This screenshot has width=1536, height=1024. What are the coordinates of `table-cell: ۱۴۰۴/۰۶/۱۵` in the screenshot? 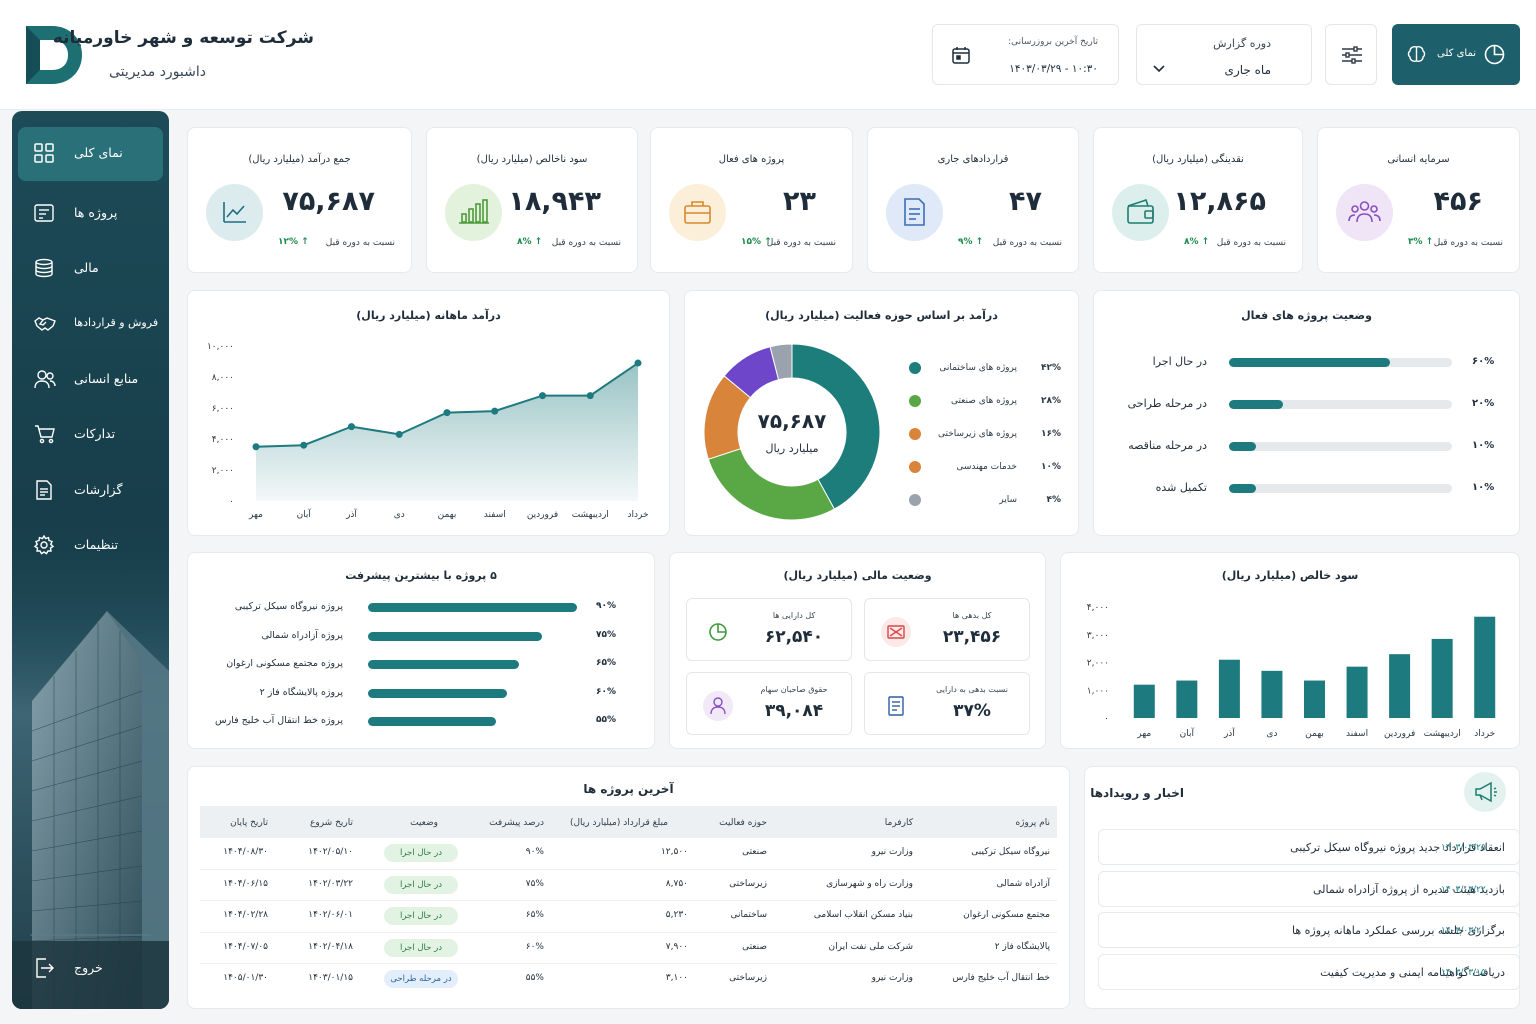 It's located at (245, 883).